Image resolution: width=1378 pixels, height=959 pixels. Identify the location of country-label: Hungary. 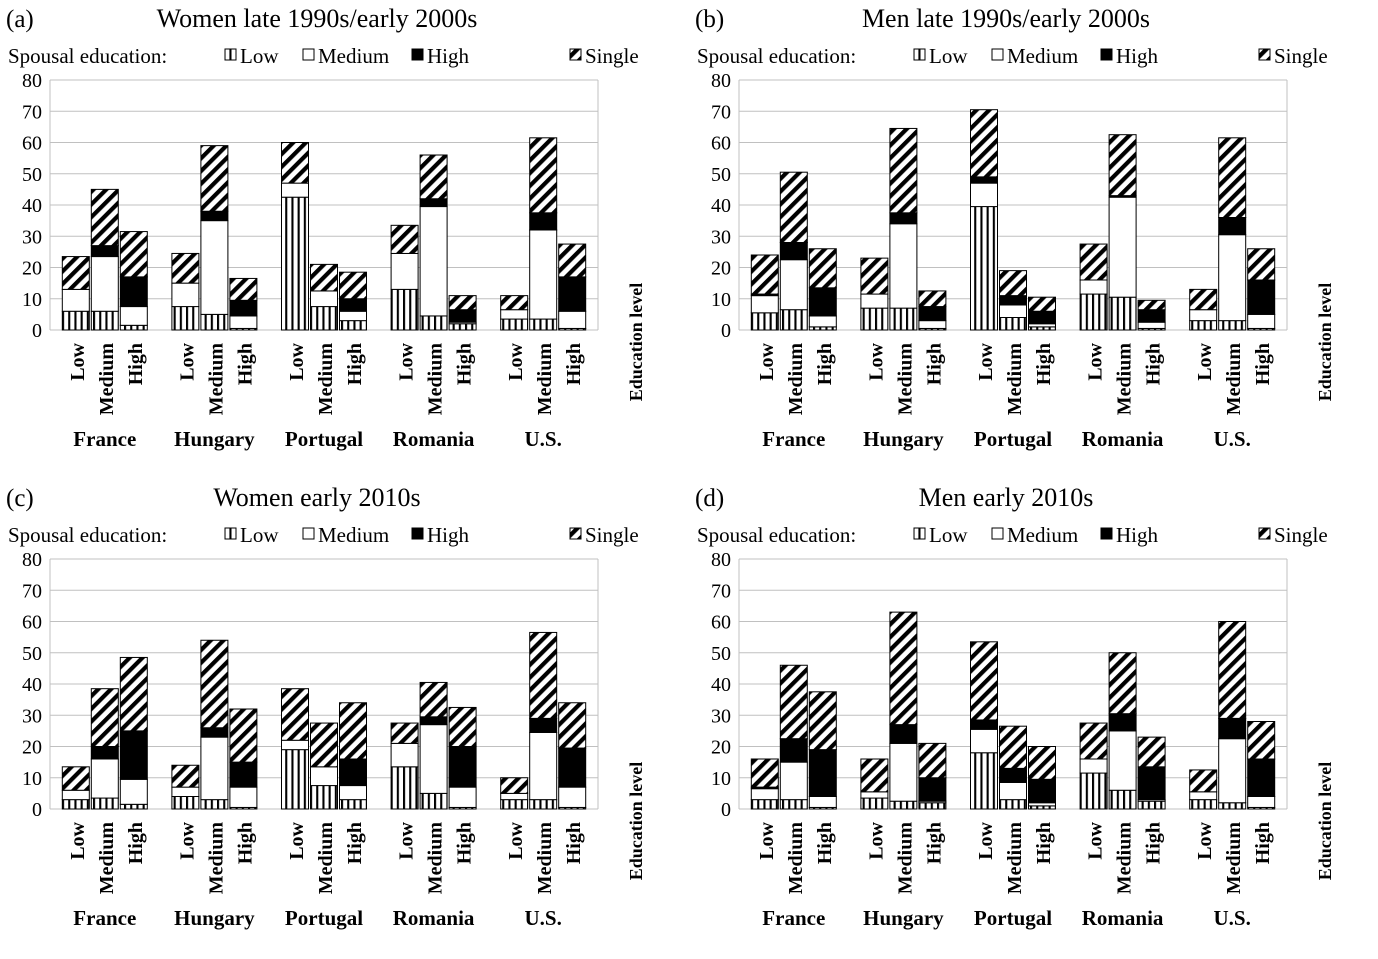
(214, 918).